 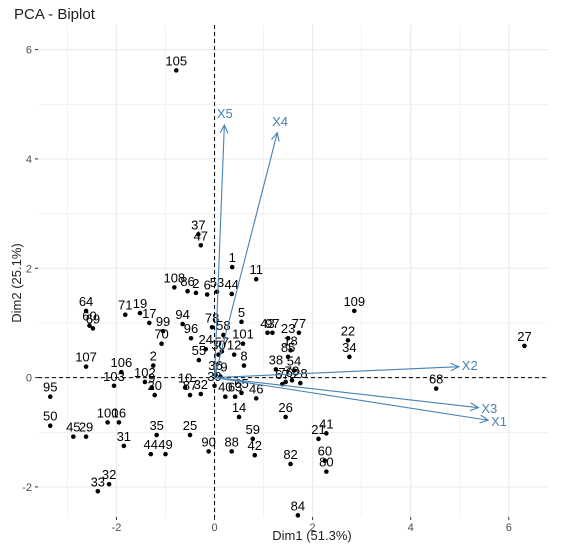 I want to click on point-label: 33, so click(x=98, y=481).